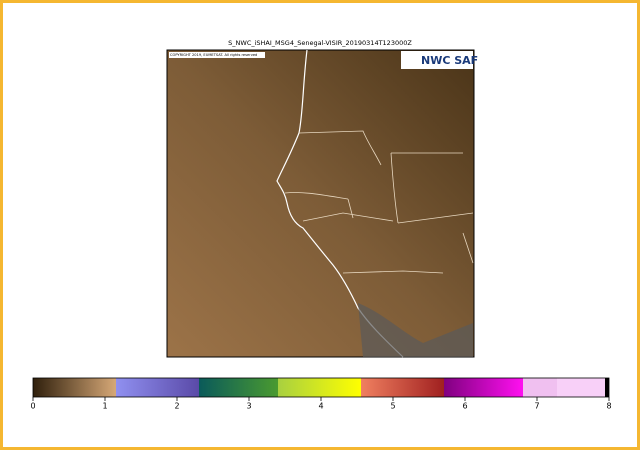 This screenshot has width=640, height=450. What do you see at coordinates (104, 406) in the screenshot?
I see `colorbar-tick-label: 1` at bounding box center [104, 406].